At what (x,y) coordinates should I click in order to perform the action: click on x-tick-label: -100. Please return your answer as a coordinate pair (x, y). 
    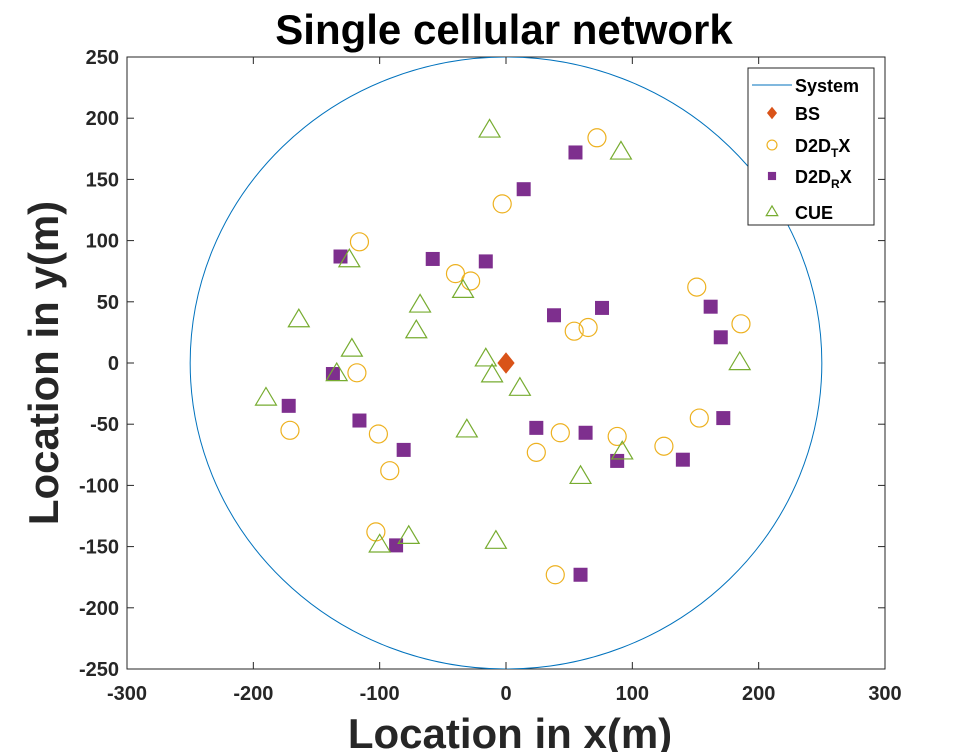
    Looking at the image, I should click on (380, 694).